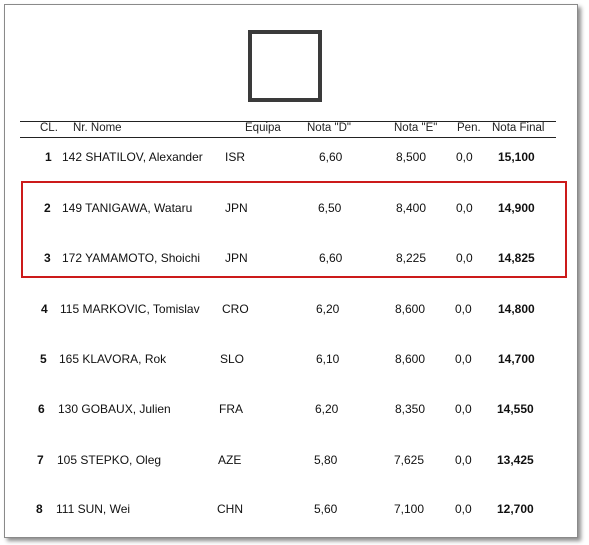 The height and width of the screenshot is (545, 589). Describe the element at coordinates (43, 359) in the screenshot. I see `cell-cl: 5` at that location.